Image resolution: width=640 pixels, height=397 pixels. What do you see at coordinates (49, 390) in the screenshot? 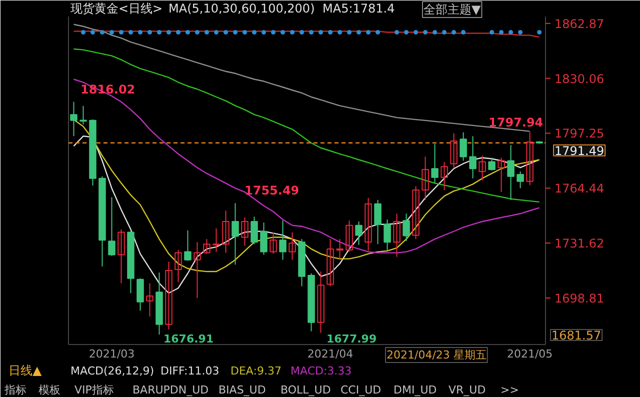
I see `text: 模板` at bounding box center [49, 390].